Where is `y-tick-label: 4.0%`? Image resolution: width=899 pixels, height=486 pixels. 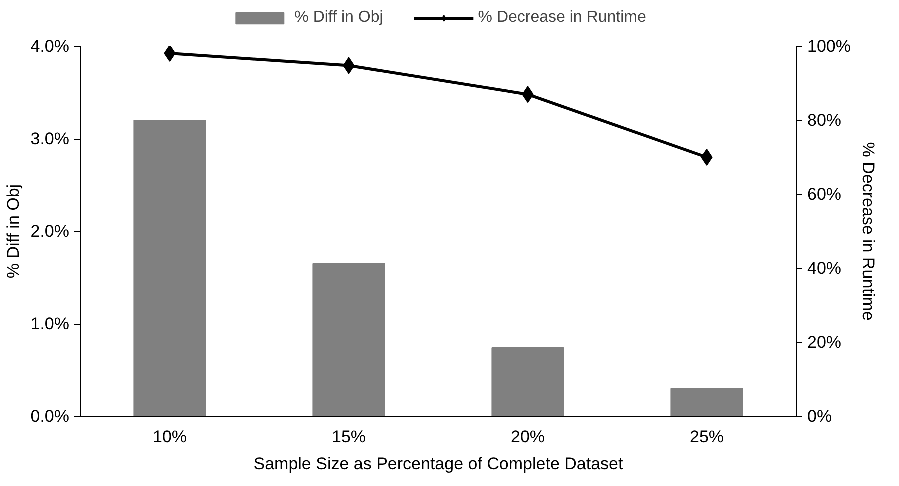
y-tick-label: 4.0% is located at coordinates (50, 46).